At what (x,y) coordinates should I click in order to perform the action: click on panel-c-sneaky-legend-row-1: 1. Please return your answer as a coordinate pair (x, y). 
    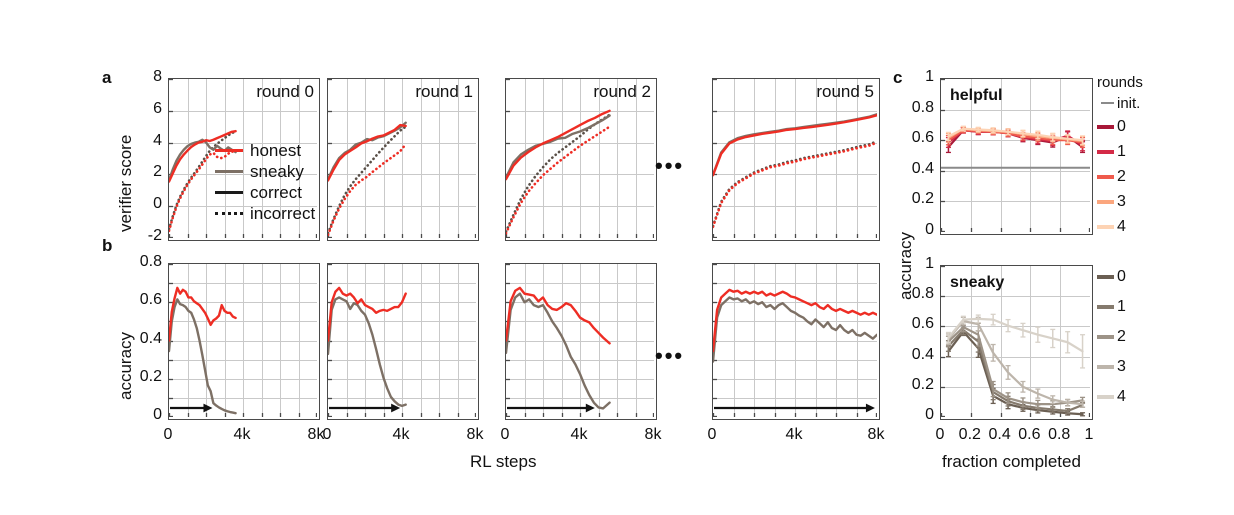
    Looking at the image, I should click on (1111, 307).